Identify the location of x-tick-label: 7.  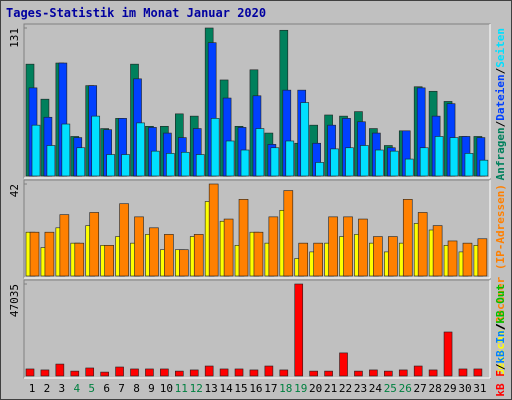
(121, 388).